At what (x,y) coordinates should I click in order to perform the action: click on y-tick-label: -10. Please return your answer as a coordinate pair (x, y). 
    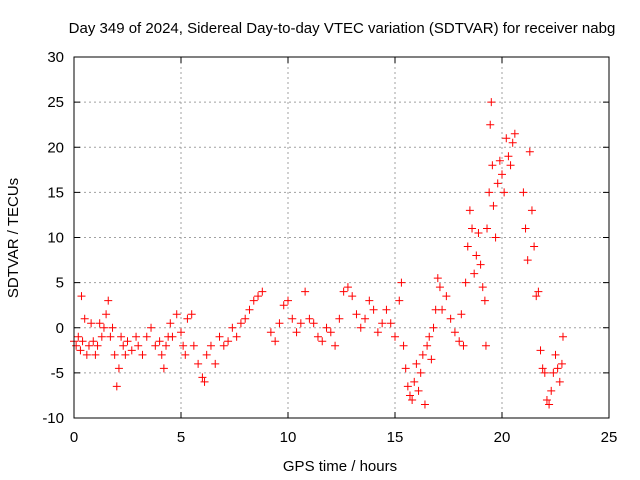
    Looking at the image, I should click on (53, 418).